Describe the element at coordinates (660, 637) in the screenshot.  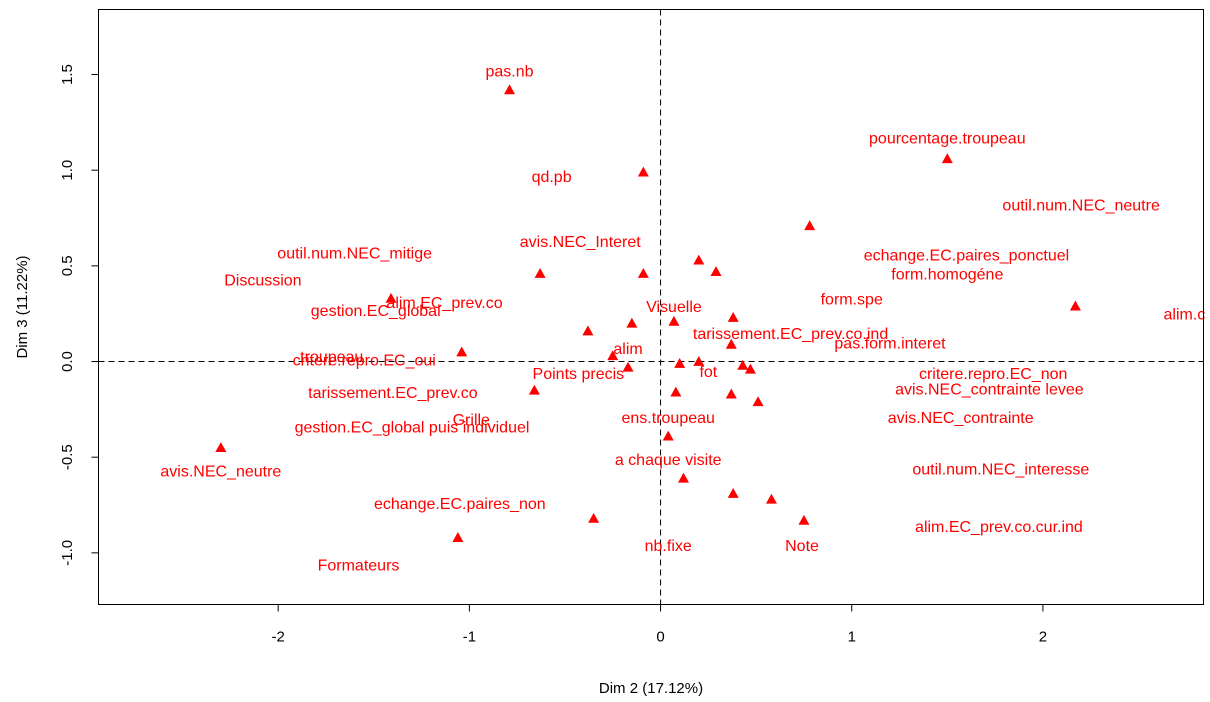
I see `x-tick-label: 0` at that location.